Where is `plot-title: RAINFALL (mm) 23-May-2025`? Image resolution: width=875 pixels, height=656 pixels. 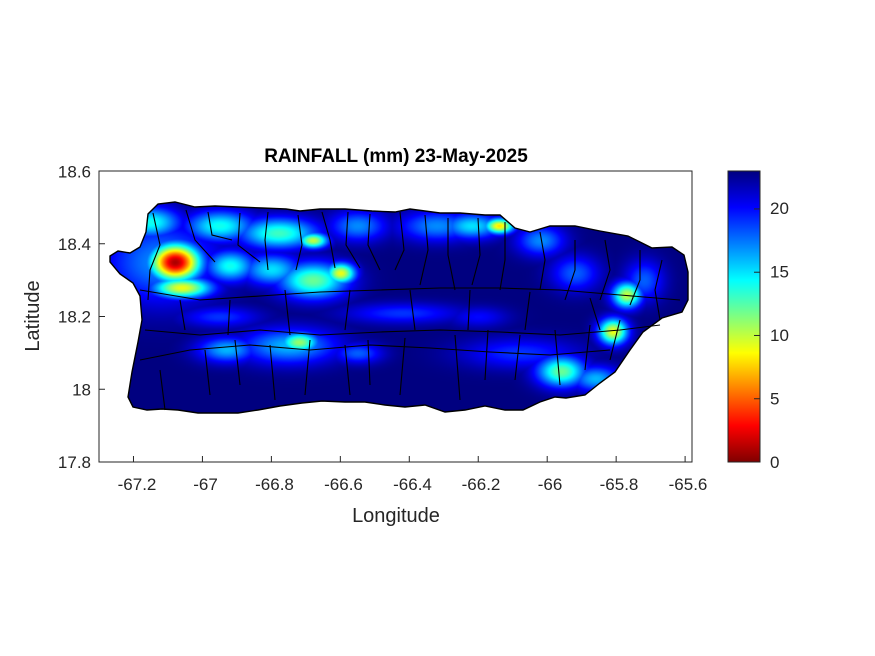 plot-title: RAINFALL (mm) 23-May-2025 is located at coordinates (396, 156).